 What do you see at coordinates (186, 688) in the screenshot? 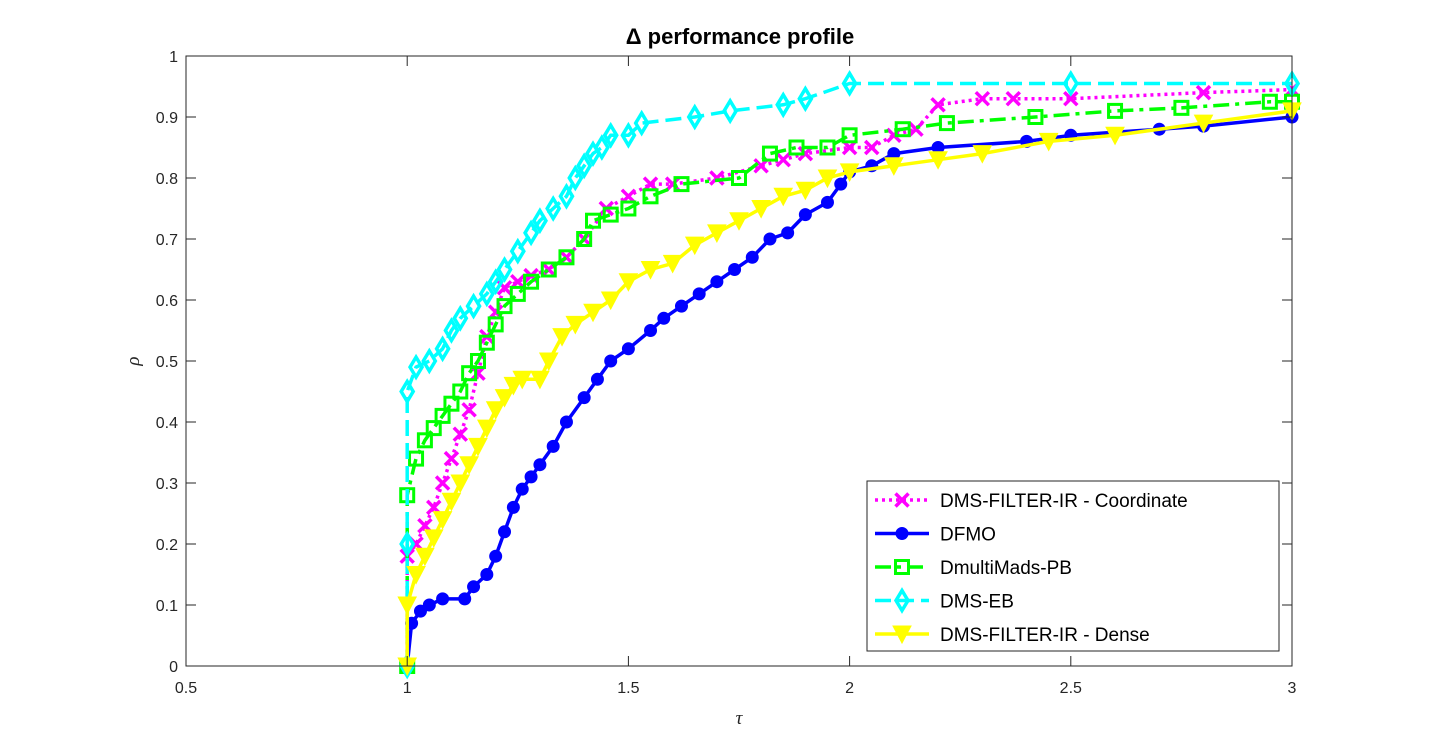
I see `x-tick-label: 0.5` at bounding box center [186, 688].